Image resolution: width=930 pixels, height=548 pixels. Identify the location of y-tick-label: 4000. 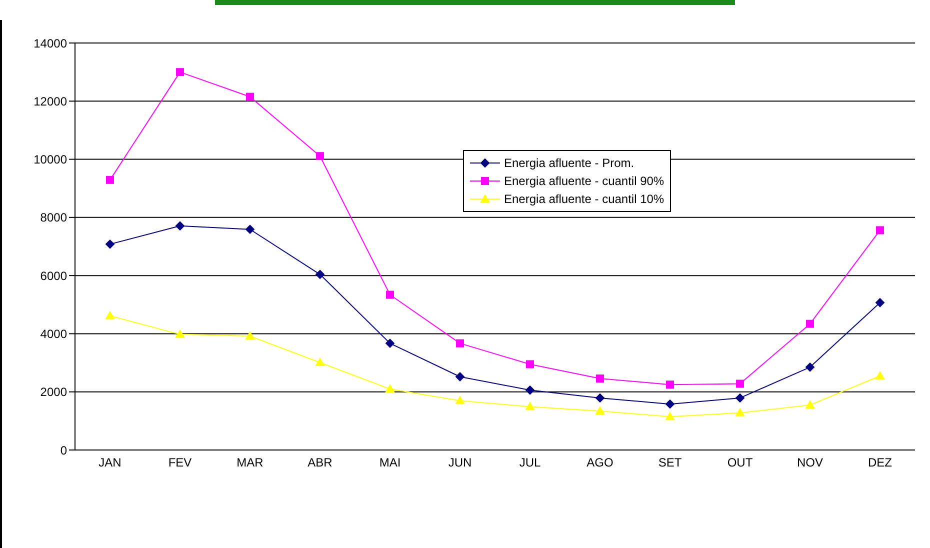
(54, 333).